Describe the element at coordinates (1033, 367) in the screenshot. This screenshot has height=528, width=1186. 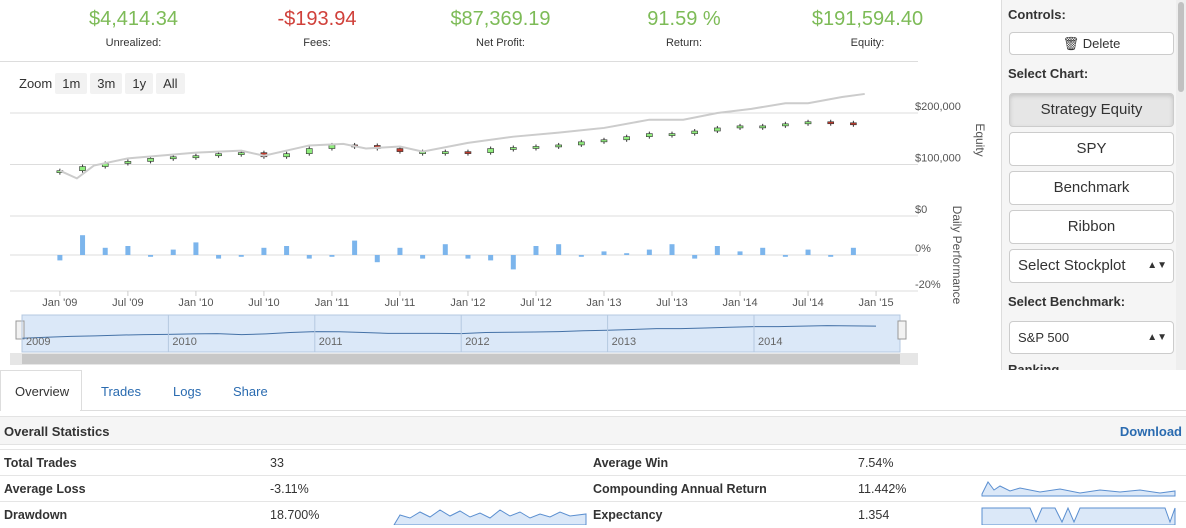
I see `ranking-title: Ranking` at that location.